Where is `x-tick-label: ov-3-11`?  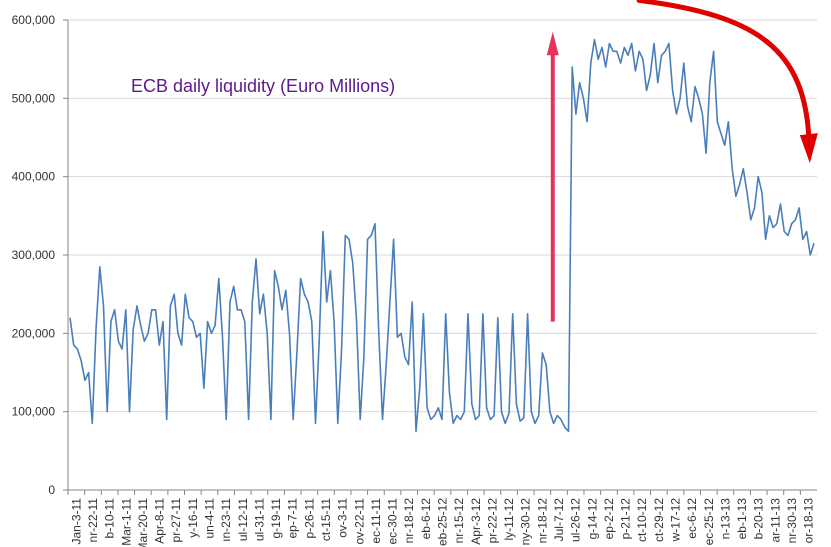
x-tick-label: ov-3-11 is located at coordinates (343, 518).